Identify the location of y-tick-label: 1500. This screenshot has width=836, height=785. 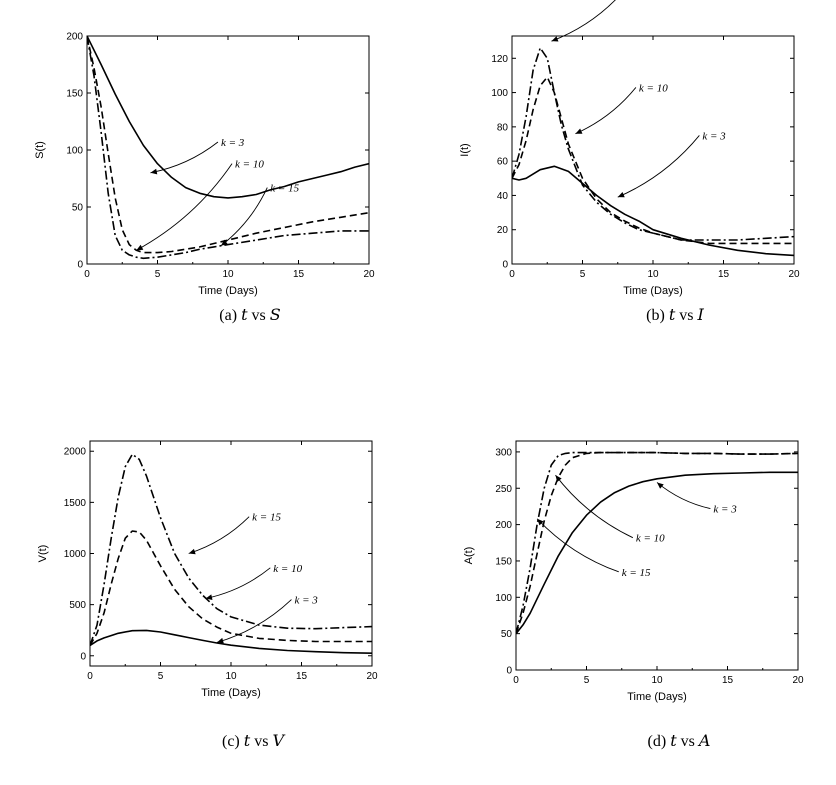
(75, 503).